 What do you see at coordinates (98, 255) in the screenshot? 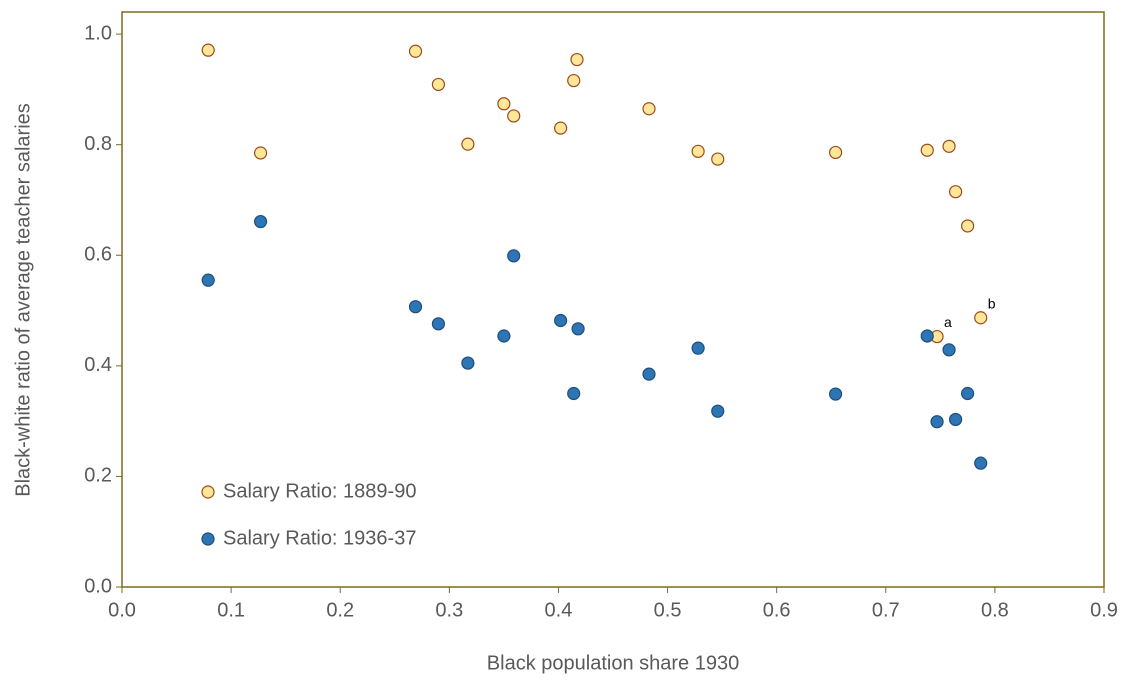
I see `y-tick-label: 0.6` at bounding box center [98, 255].